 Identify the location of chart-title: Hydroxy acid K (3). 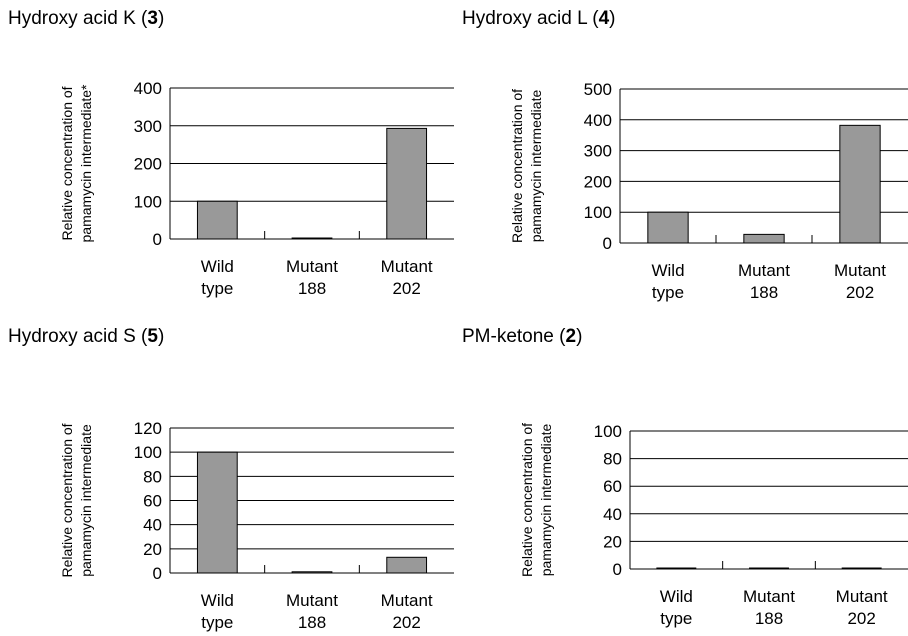
(86, 18).